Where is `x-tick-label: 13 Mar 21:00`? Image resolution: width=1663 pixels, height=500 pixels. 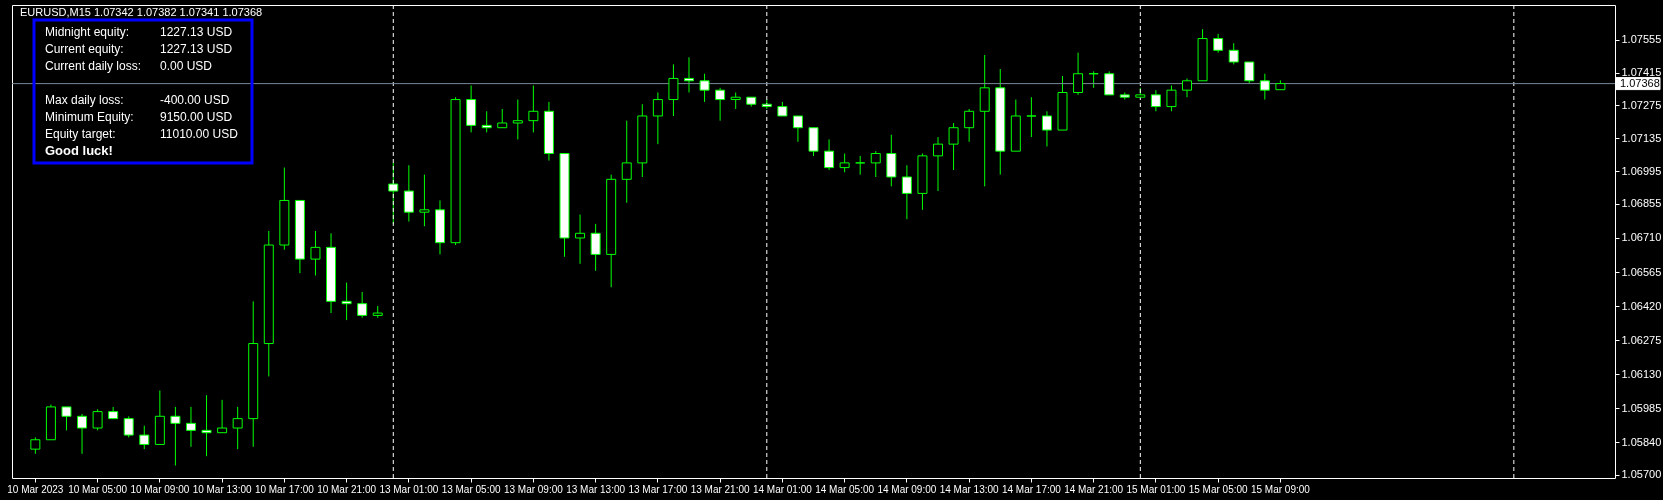 x-tick-label: 13 Mar 21:00 is located at coordinates (720, 489).